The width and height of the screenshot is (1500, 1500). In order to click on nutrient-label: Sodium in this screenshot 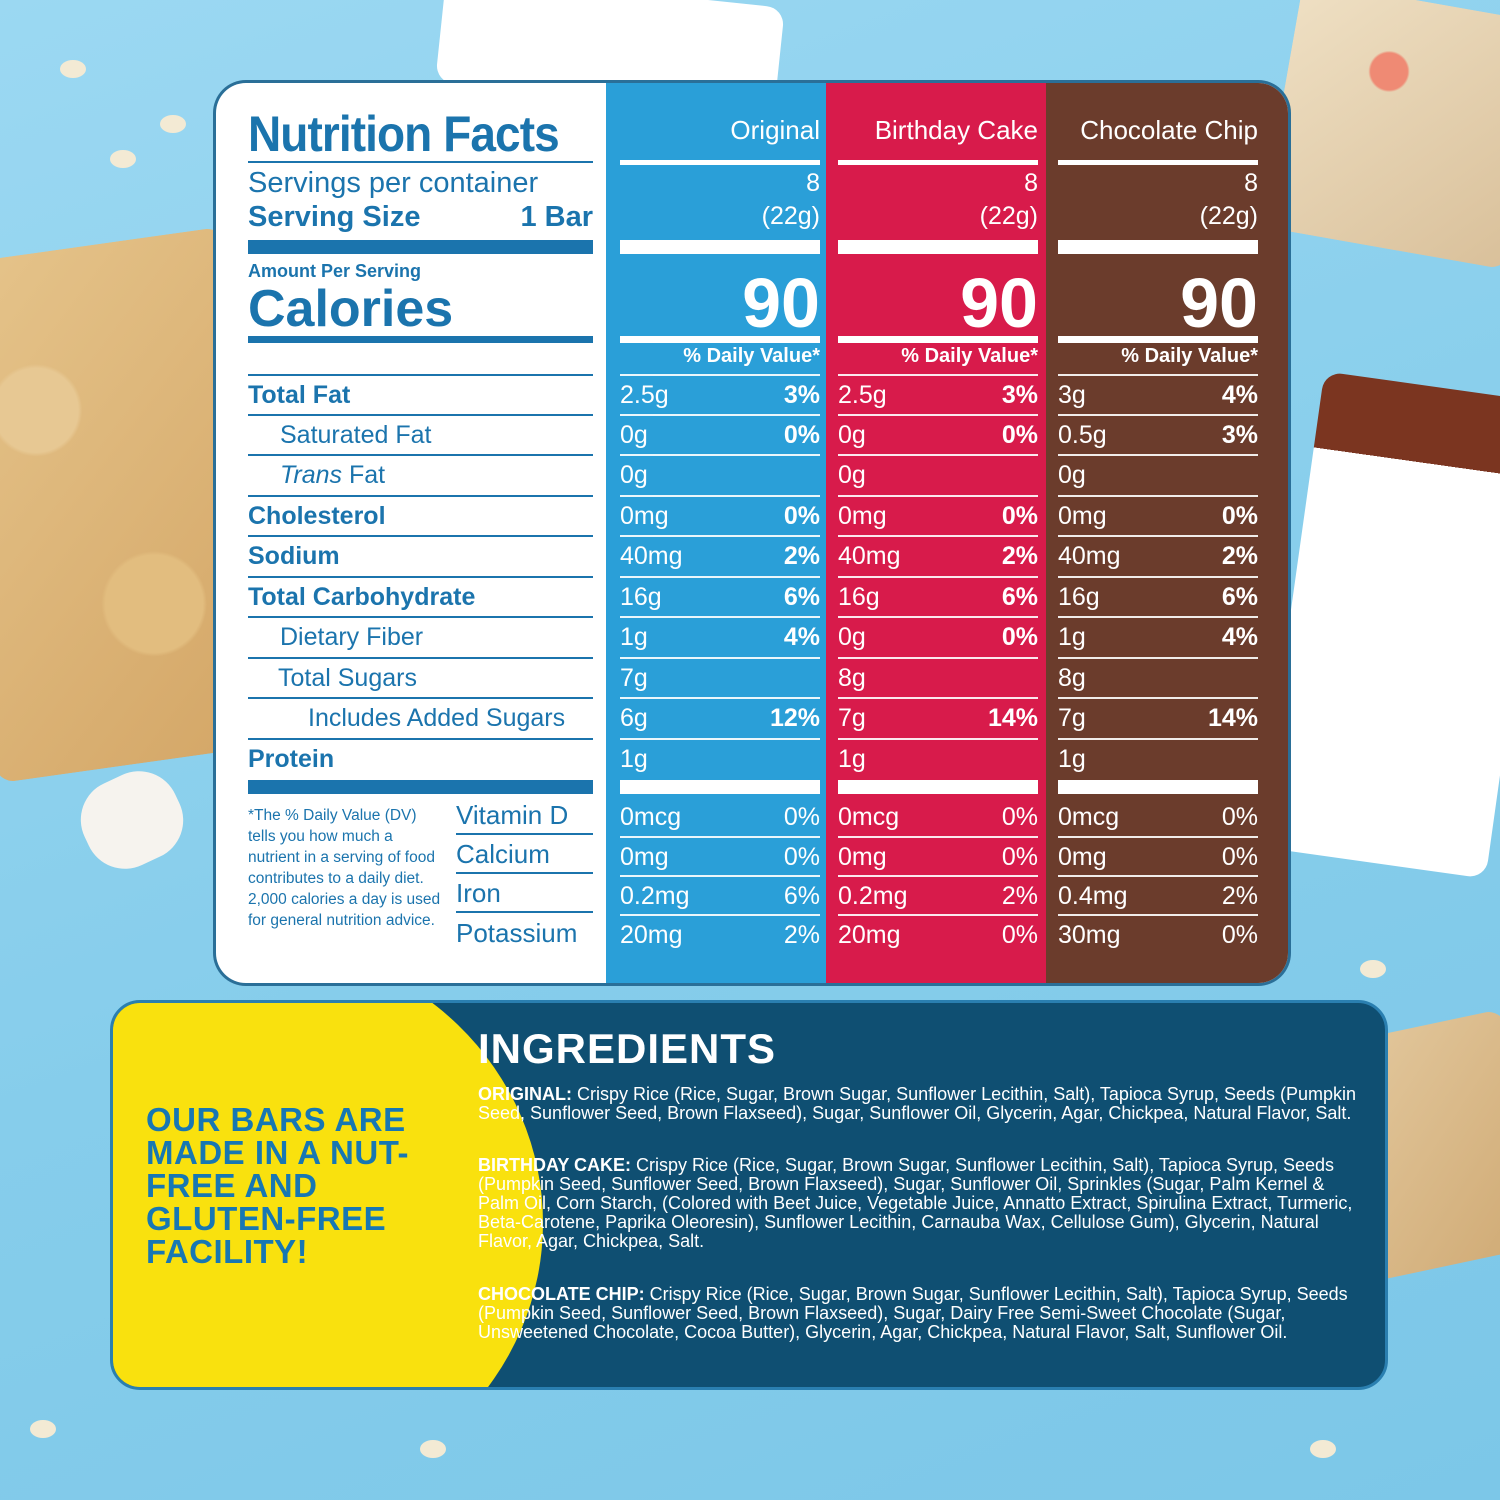, I will do `click(294, 555)`.